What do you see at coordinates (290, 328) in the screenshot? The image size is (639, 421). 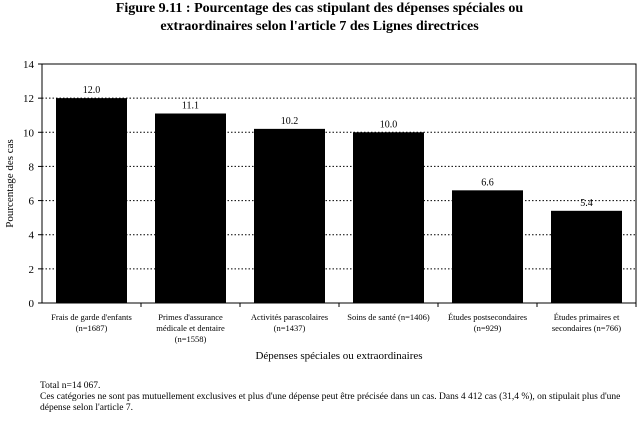 I see `x-tick-label: (n=1437)` at bounding box center [290, 328].